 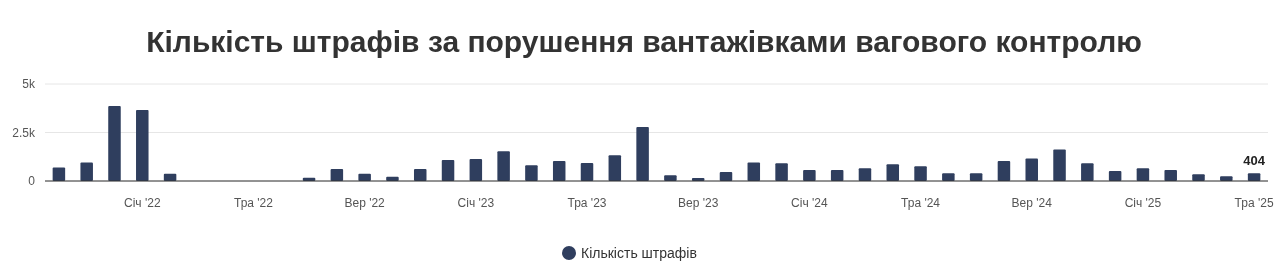 What do you see at coordinates (698, 203) in the screenshot?
I see `x-tick-label: Вер '23` at bounding box center [698, 203].